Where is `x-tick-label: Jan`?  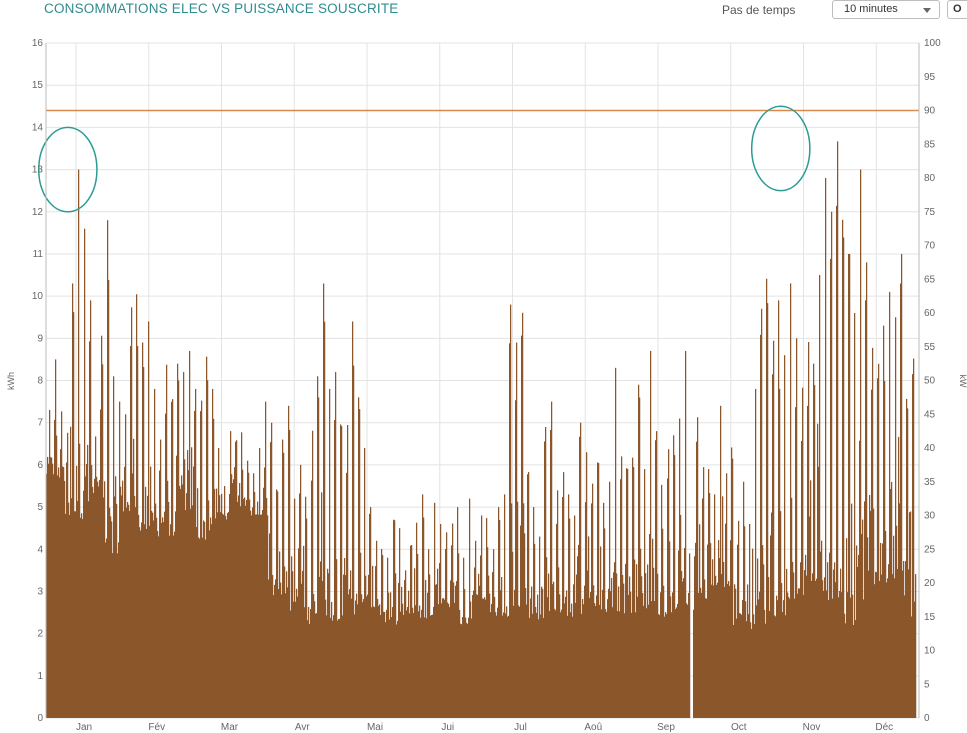
x-tick-label: Jan is located at coordinates (84, 727).